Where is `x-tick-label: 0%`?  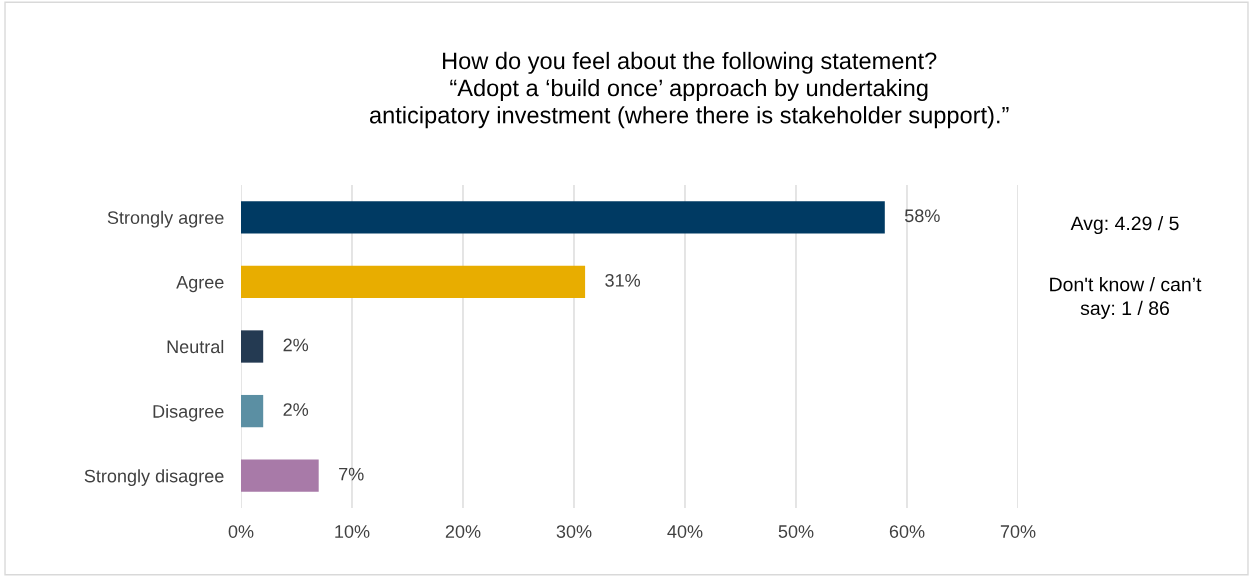 x-tick-label: 0% is located at coordinates (241, 531).